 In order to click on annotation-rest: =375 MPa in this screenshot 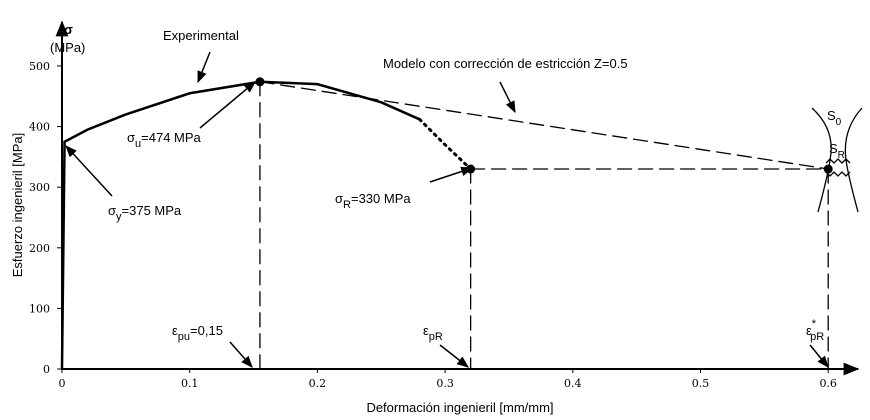, I will do `click(152, 210)`.